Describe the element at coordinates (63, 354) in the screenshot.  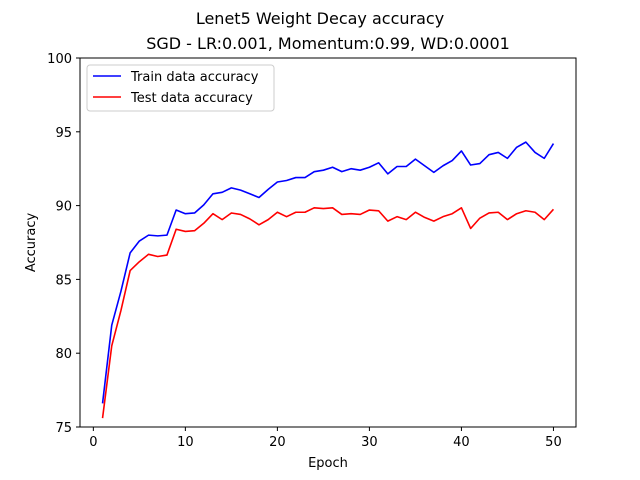
I see `y-tick-label: 80` at that location.